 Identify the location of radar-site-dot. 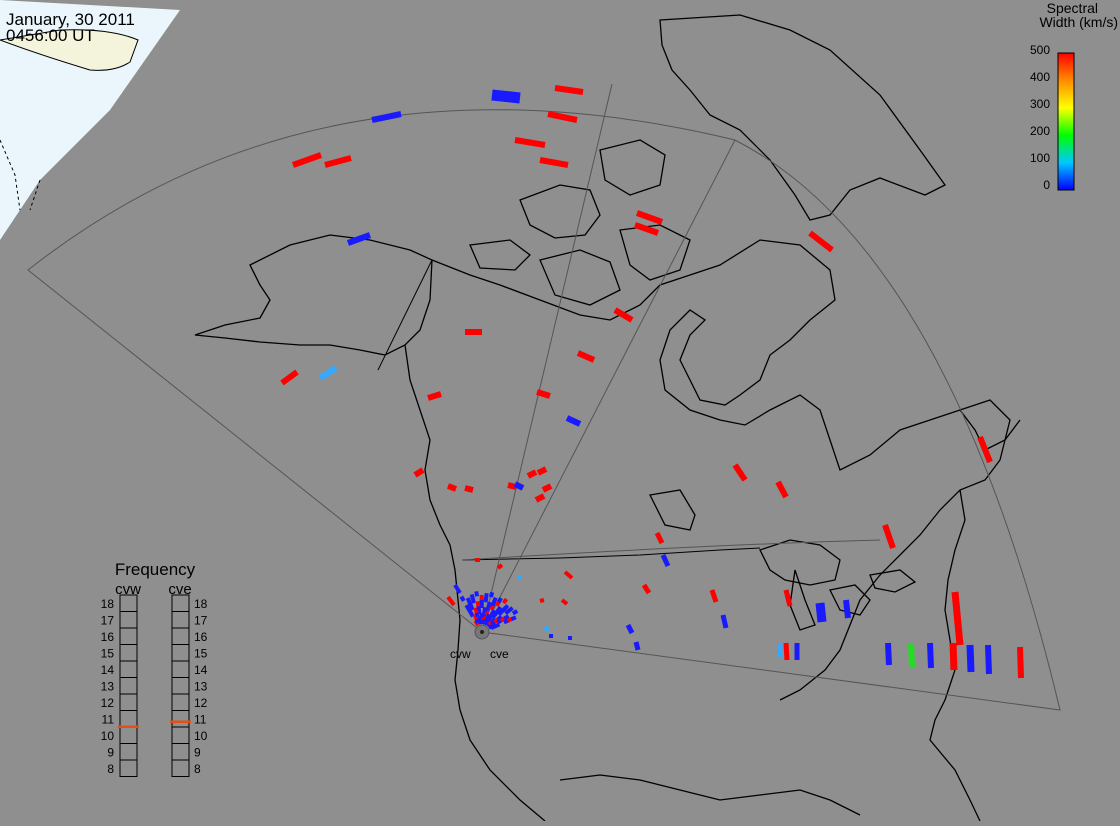
(482, 632).